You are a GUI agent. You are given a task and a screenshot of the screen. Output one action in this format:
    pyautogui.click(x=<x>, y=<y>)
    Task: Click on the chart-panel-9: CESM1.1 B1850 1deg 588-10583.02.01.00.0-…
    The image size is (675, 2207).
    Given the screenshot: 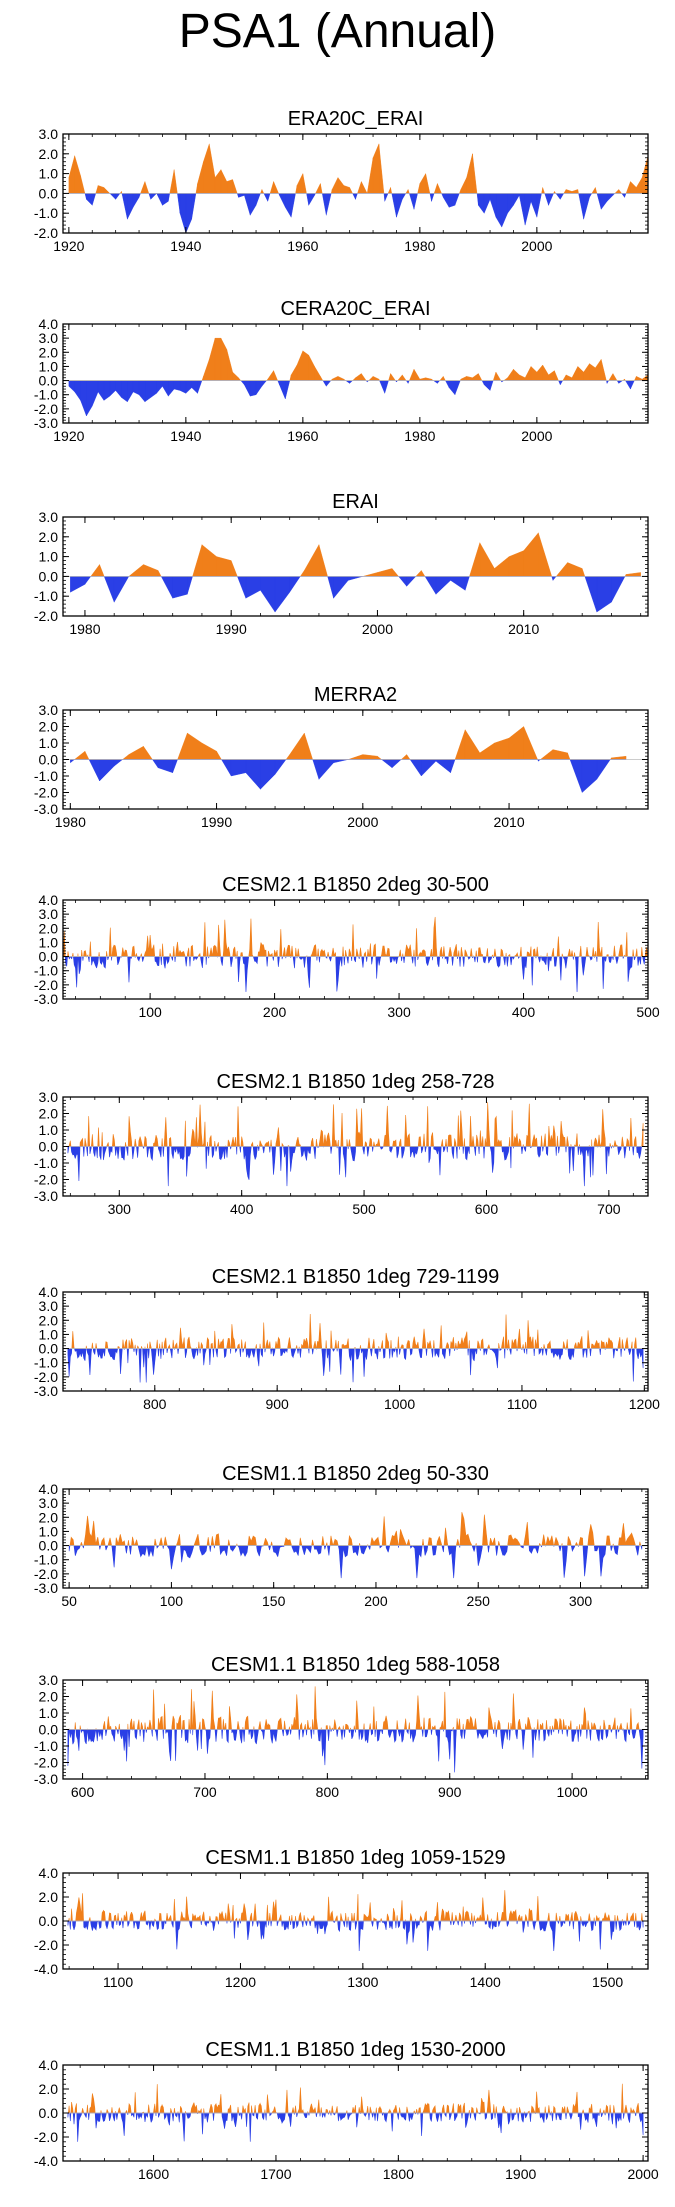 What is the action you would take?
    pyautogui.click(x=341, y=1727)
    